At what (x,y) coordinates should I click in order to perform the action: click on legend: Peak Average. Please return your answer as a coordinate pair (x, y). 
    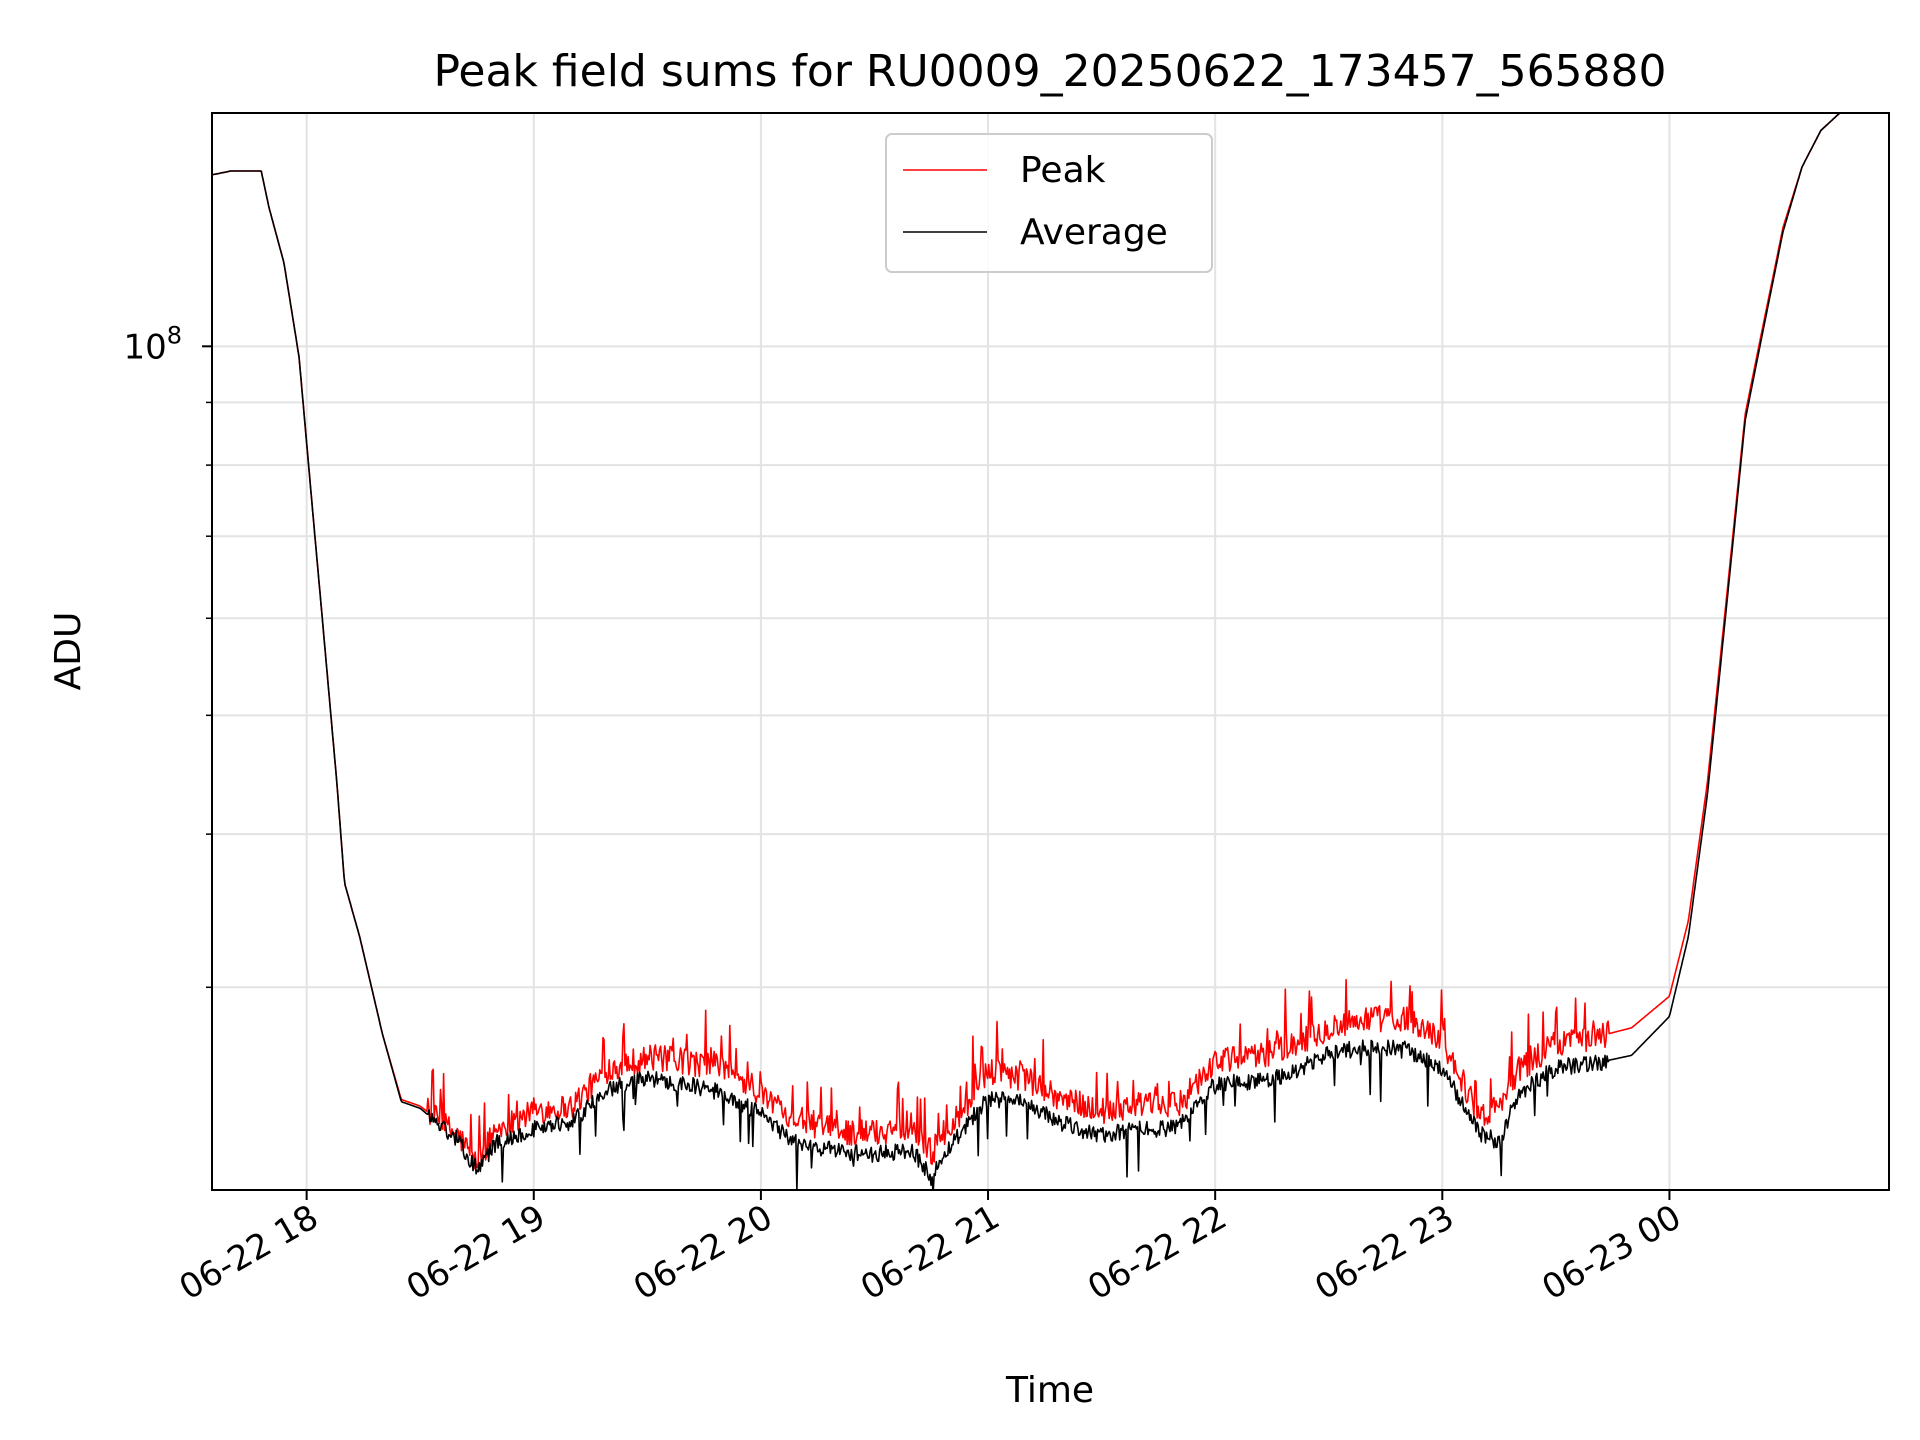
    Looking at the image, I should click on (1049, 203).